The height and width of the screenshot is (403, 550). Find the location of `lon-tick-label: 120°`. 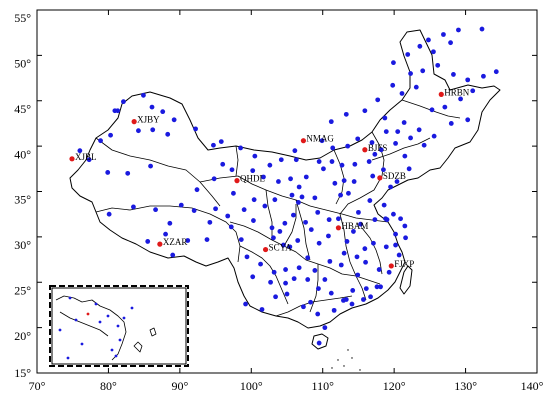

lon-tick-label: 120° is located at coordinates (394, 386).